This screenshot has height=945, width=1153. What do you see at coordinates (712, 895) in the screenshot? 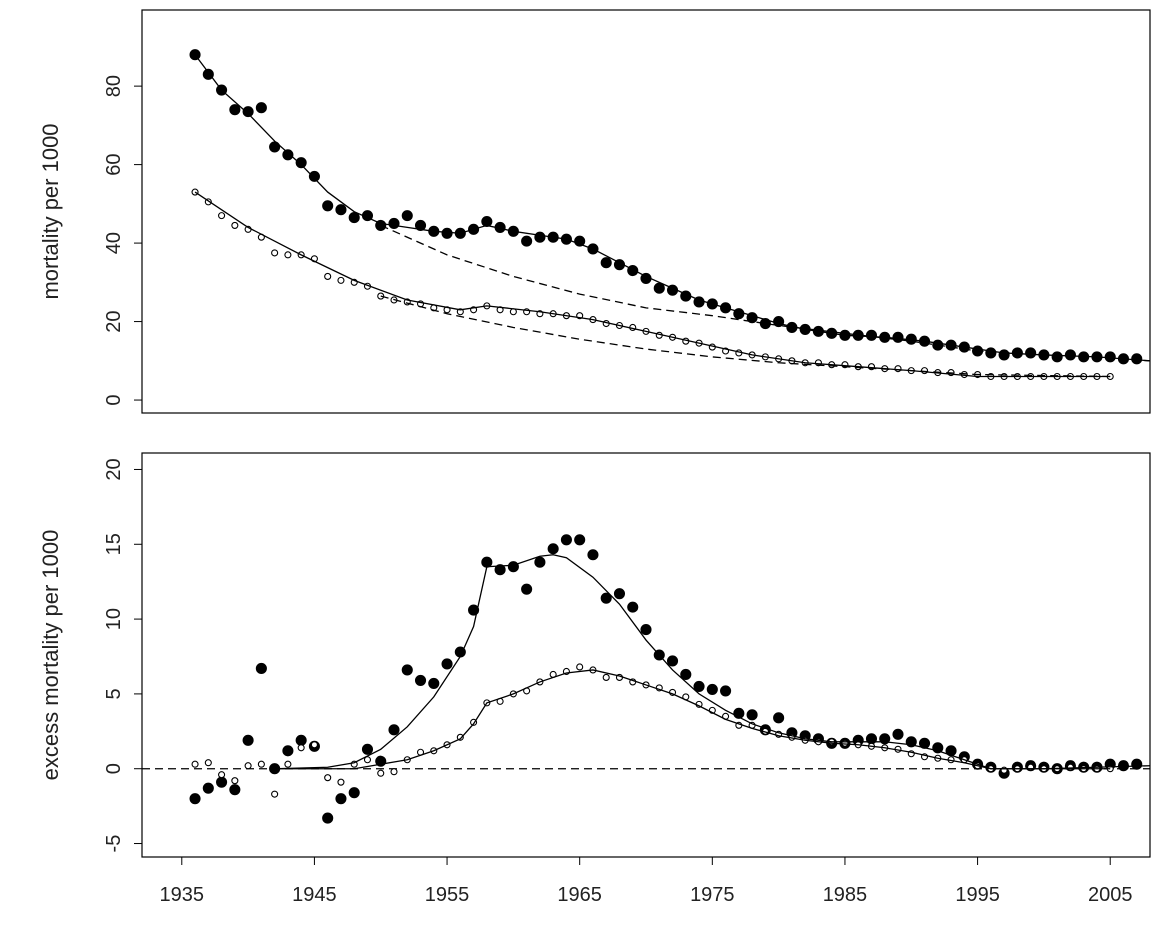
I see `x-tick-label: 1975` at bounding box center [712, 895].